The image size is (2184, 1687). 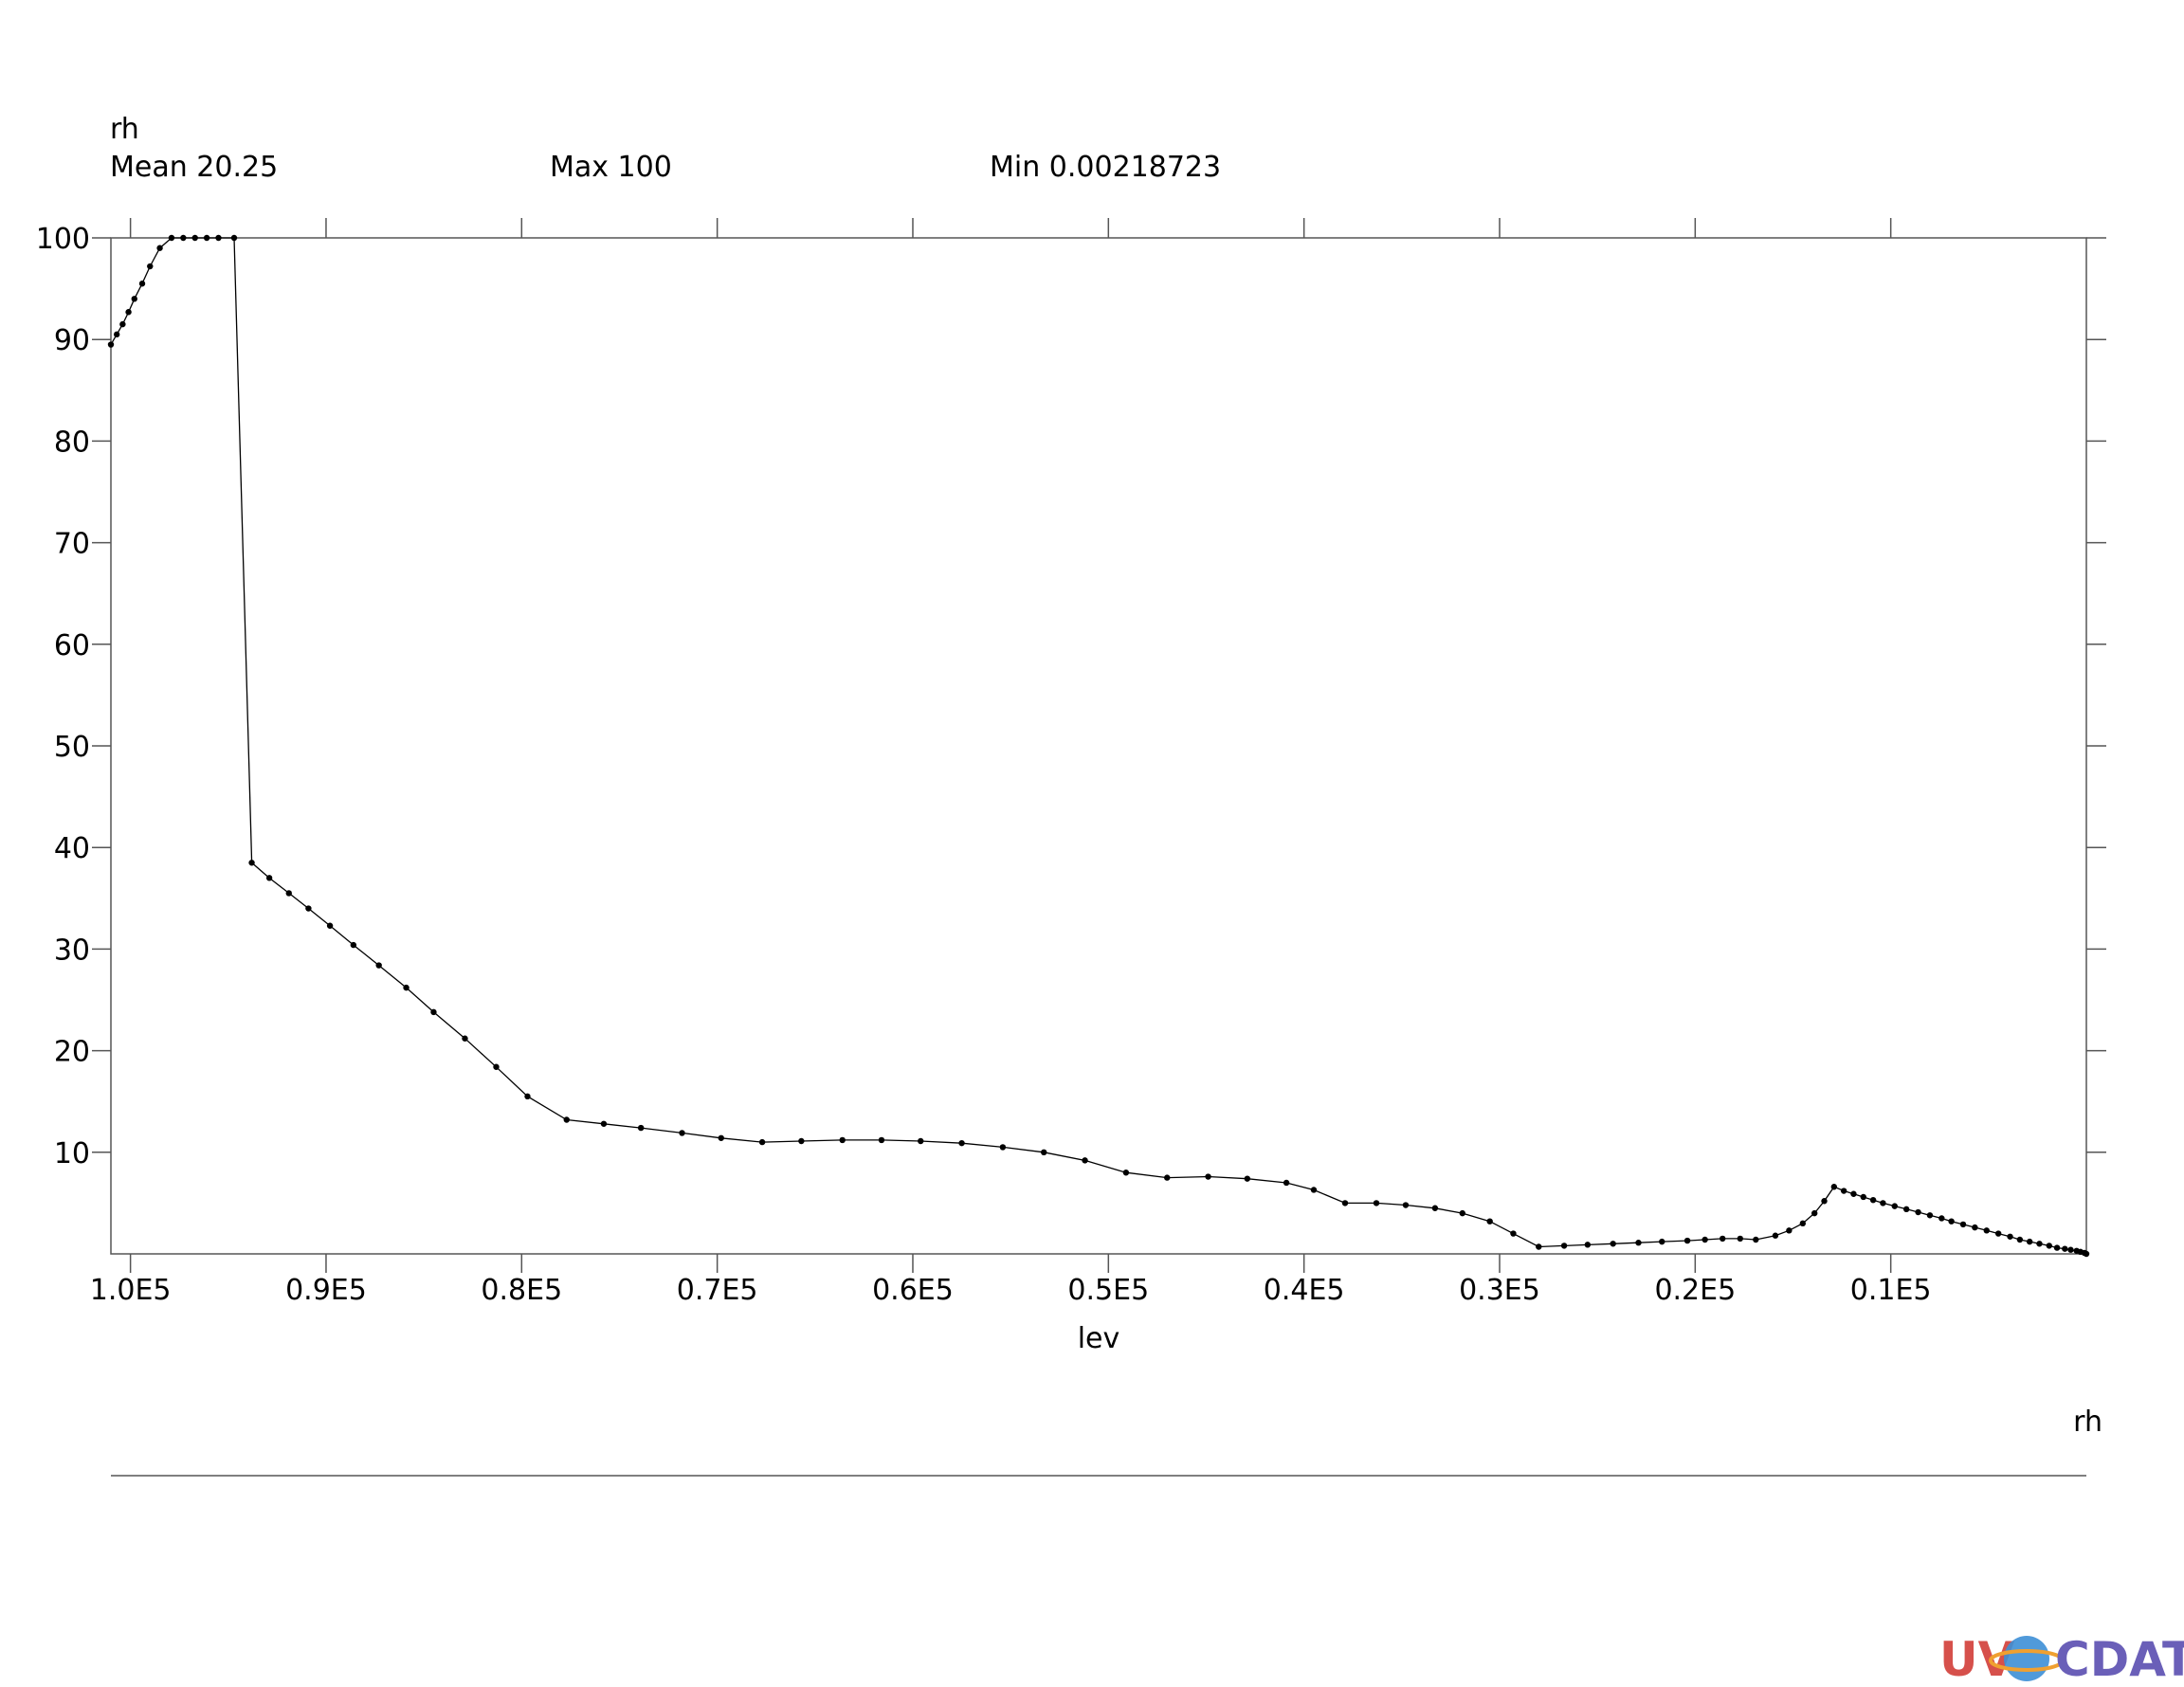 I want to click on x-tick-label: 0.5E5, so click(x=1108, y=1290).